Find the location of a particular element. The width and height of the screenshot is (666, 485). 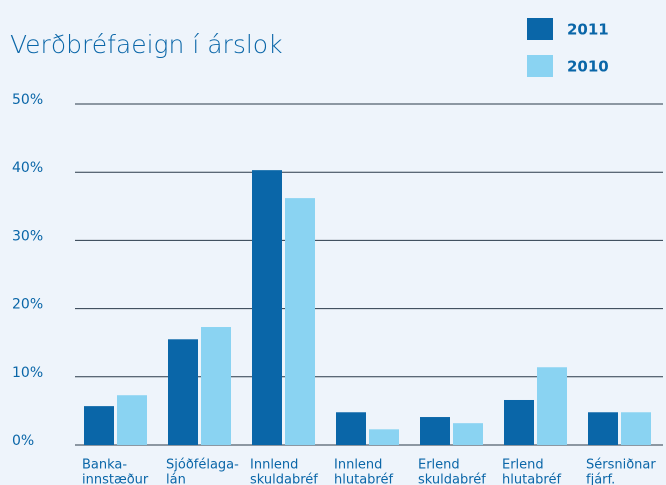

y-tick-label: 50% is located at coordinates (27, 100).